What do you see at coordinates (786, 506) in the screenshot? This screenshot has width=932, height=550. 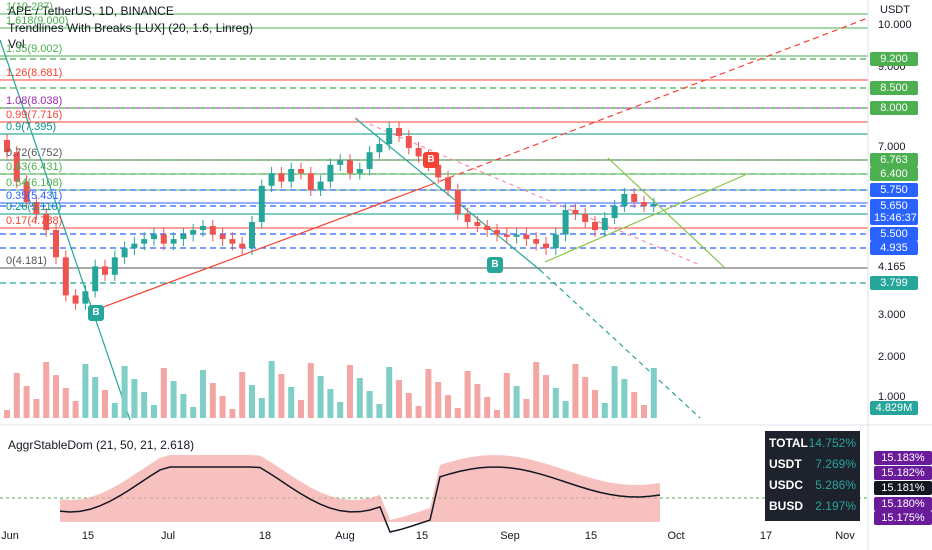 I see `stats-name: BUSD` at bounding box center [786, 506].